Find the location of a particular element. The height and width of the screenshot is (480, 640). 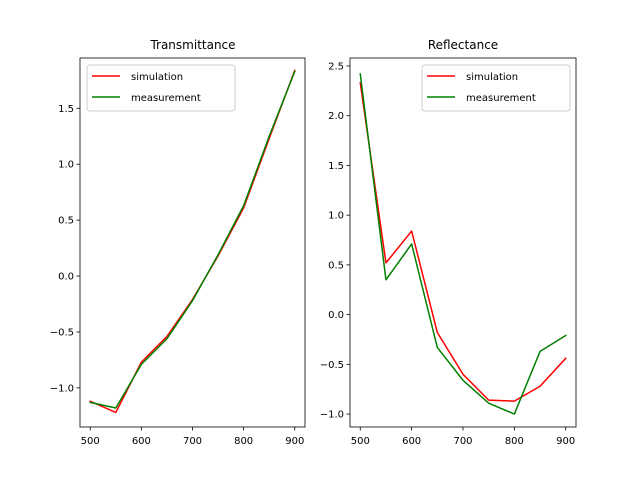

transmittance-legend: simulation measurement is located at coordinates (161, 88).